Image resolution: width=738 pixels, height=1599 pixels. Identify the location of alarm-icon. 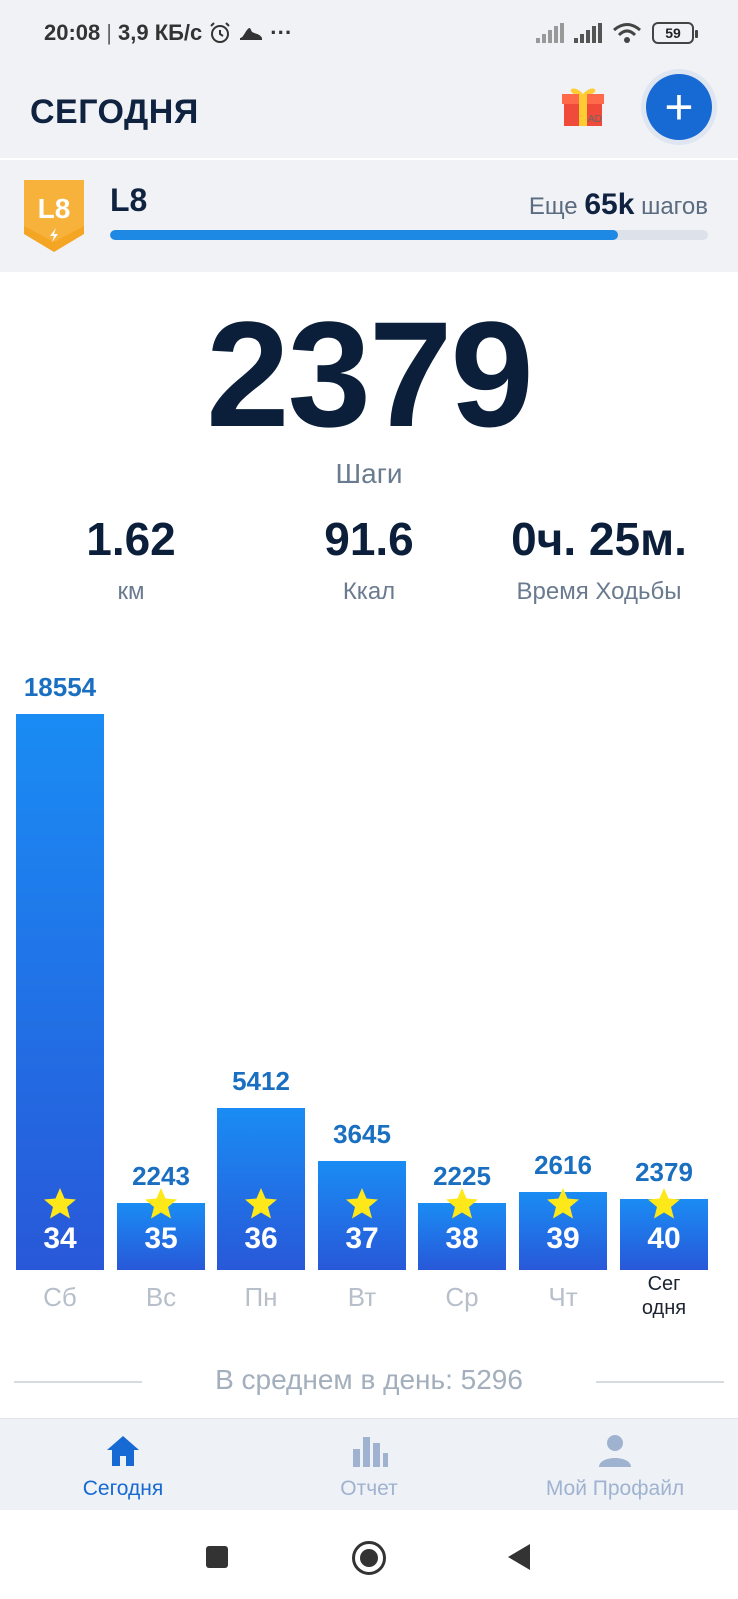
(220, 32).